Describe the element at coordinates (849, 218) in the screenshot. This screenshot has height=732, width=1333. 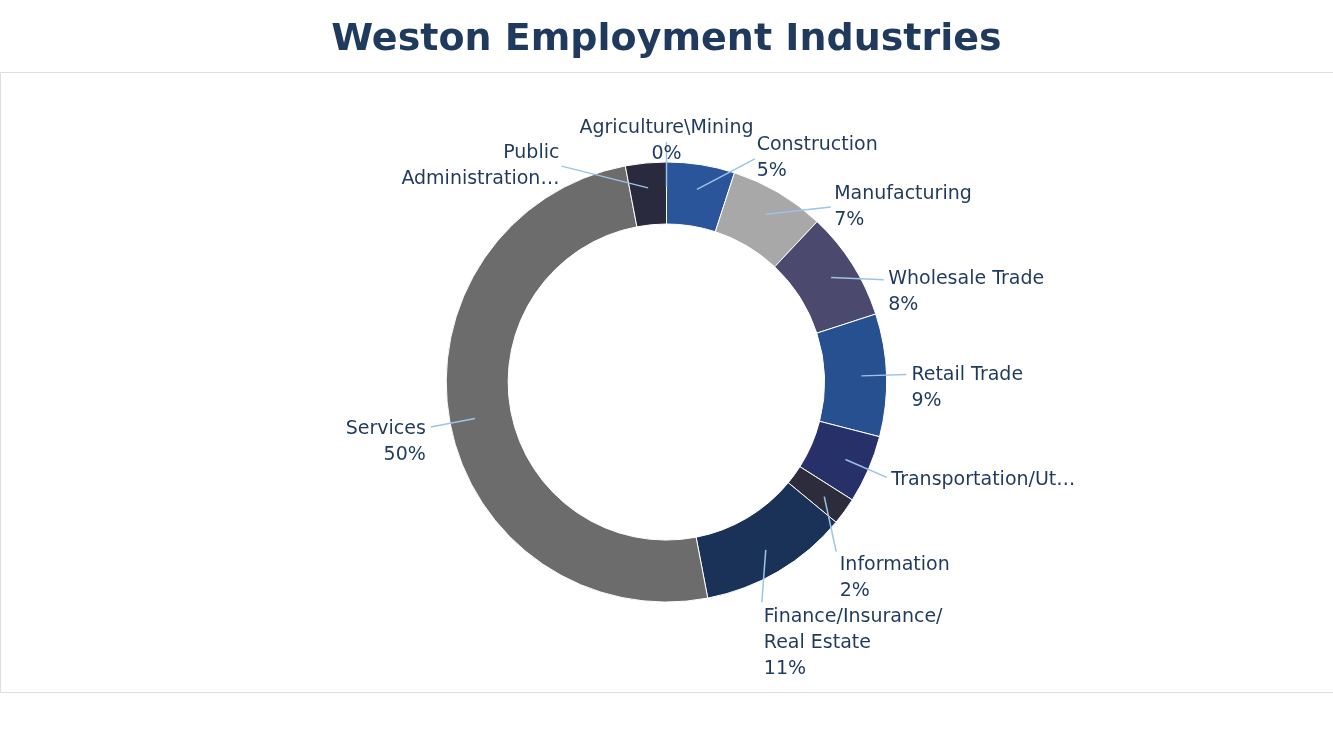
I see `data-label: 7%` at that location.